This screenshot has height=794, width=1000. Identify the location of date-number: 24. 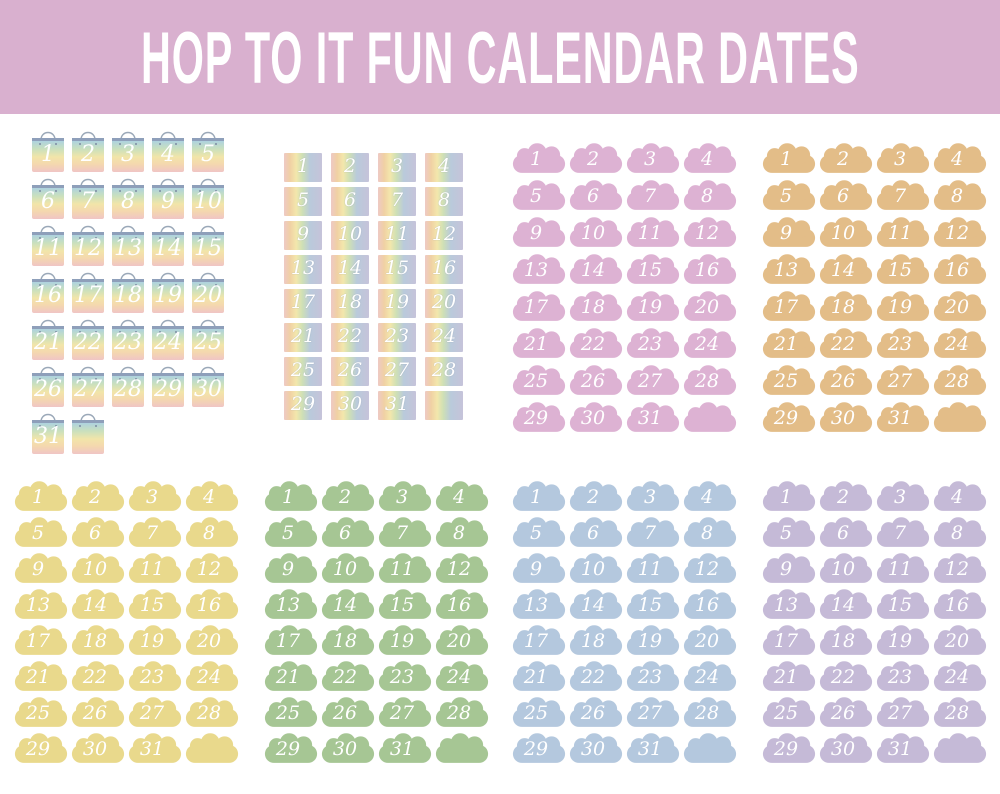
(444, 336).